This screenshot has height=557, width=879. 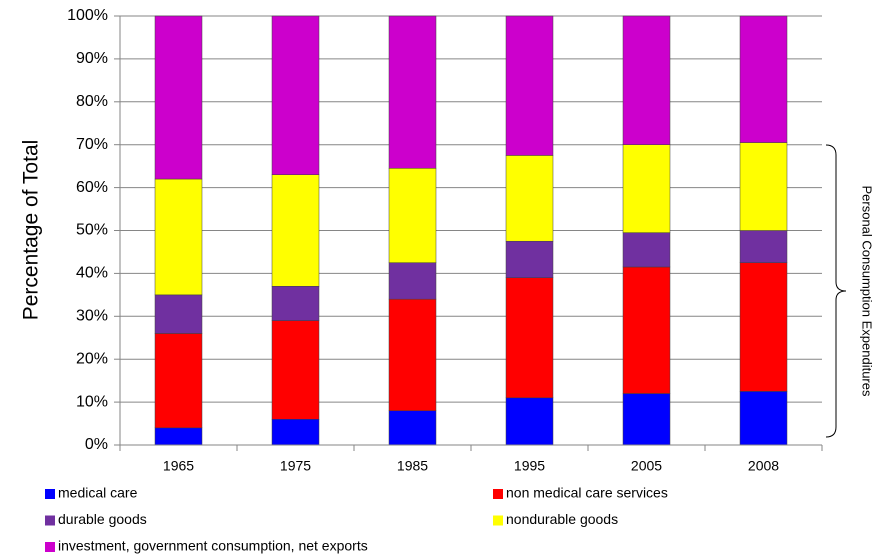 I want to click on legend-label: non medical care services, so click(x=587, y=493).